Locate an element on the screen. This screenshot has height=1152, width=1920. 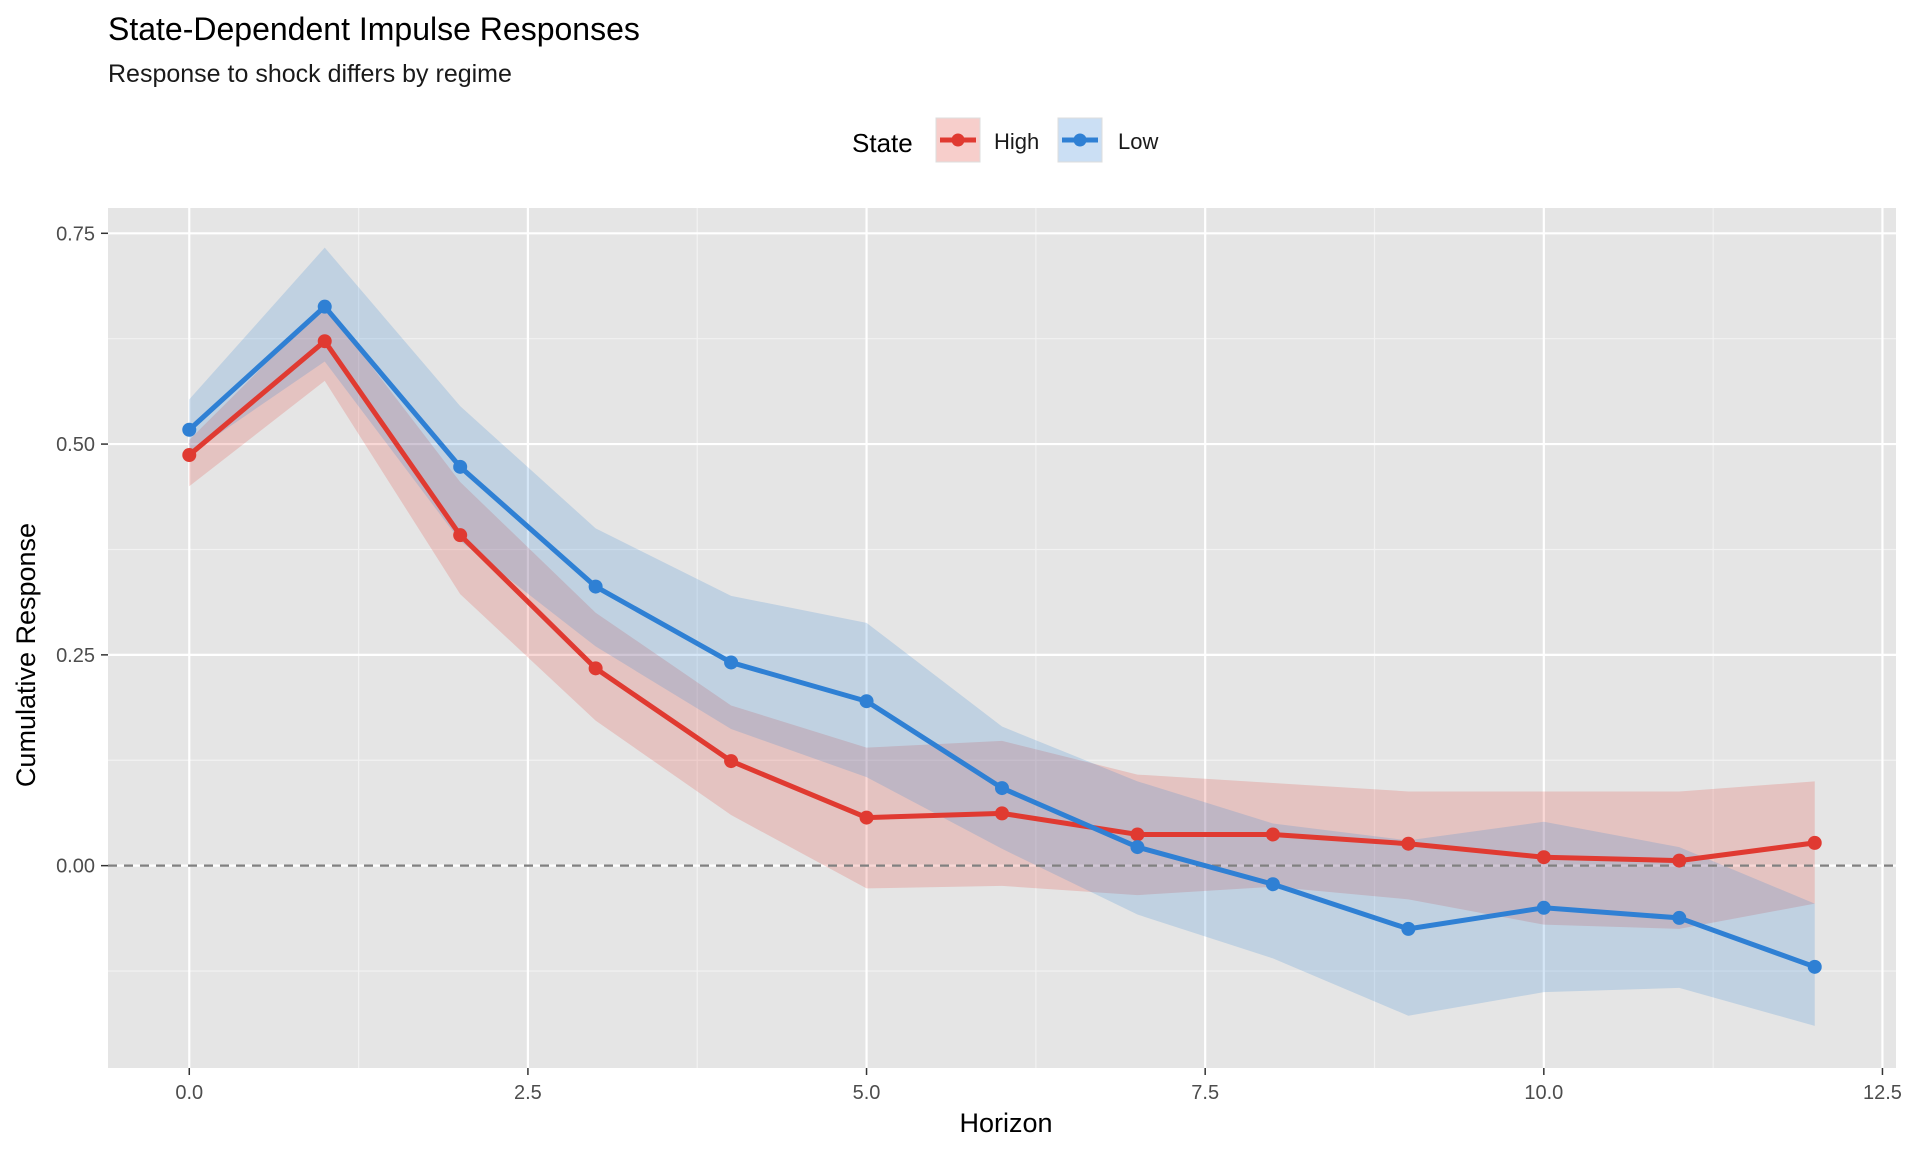
x-tick-label: 5.0 is located at coordinates (867, 1093).